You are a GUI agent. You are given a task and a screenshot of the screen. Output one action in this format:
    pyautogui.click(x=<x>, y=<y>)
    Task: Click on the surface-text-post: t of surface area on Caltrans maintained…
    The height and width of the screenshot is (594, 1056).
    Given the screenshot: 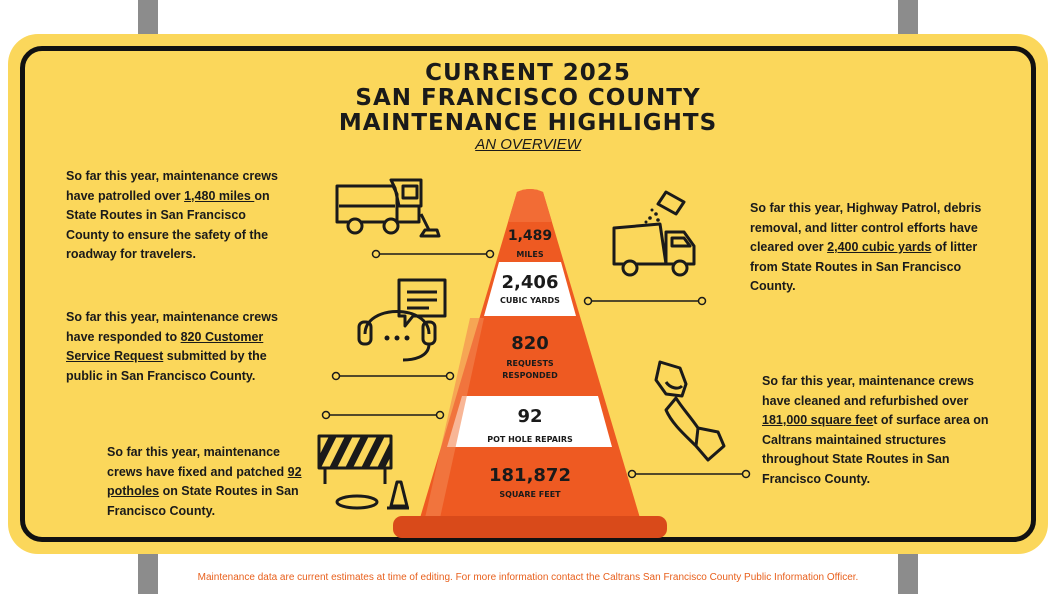 What is the action you would take?
    pyautogui.click(x=875, y=449)
    